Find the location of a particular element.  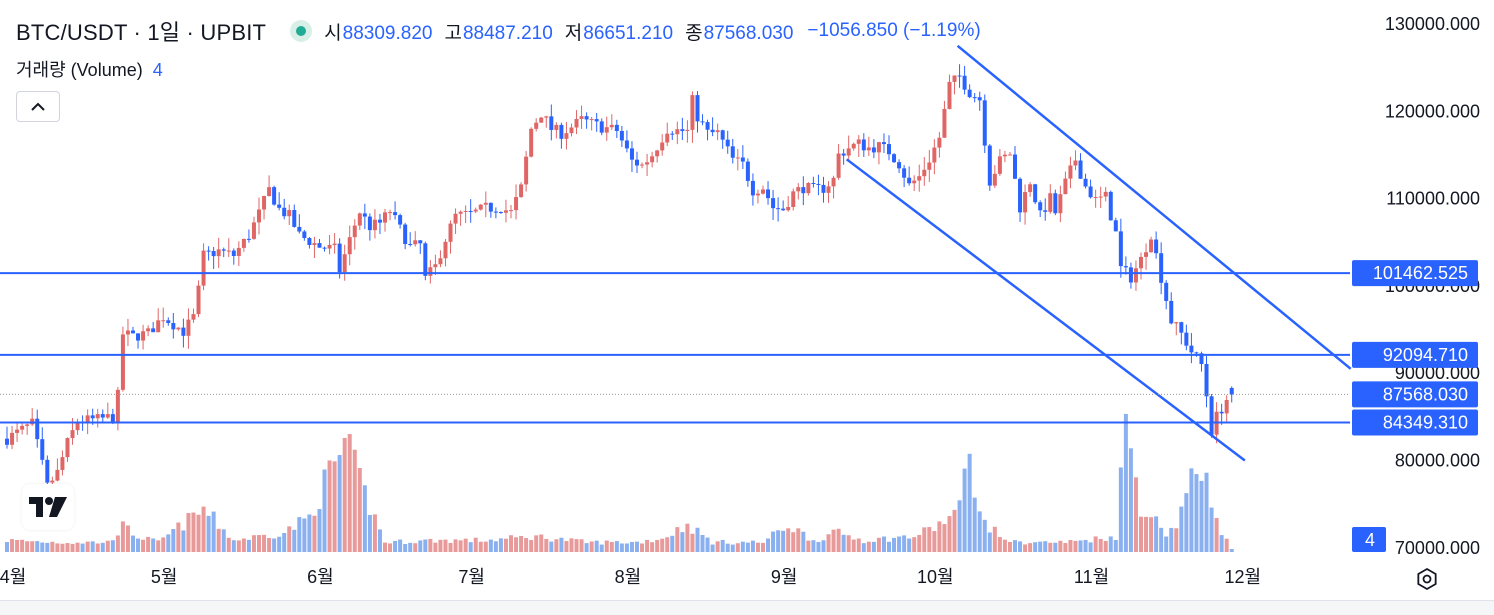

level-price-badge-bg is located at coordinates (1415, 273).